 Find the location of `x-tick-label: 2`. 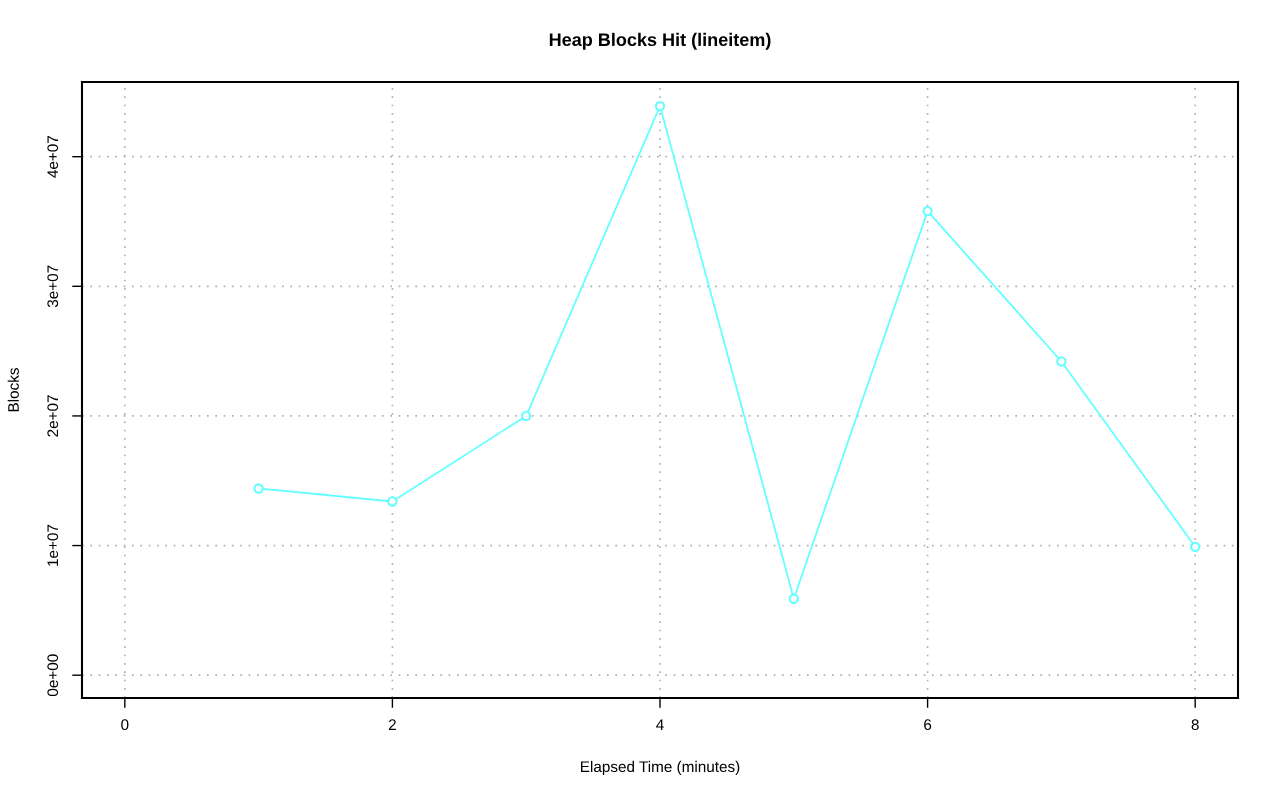

x-tick-label: 2 is located at coordinates (392, 724).